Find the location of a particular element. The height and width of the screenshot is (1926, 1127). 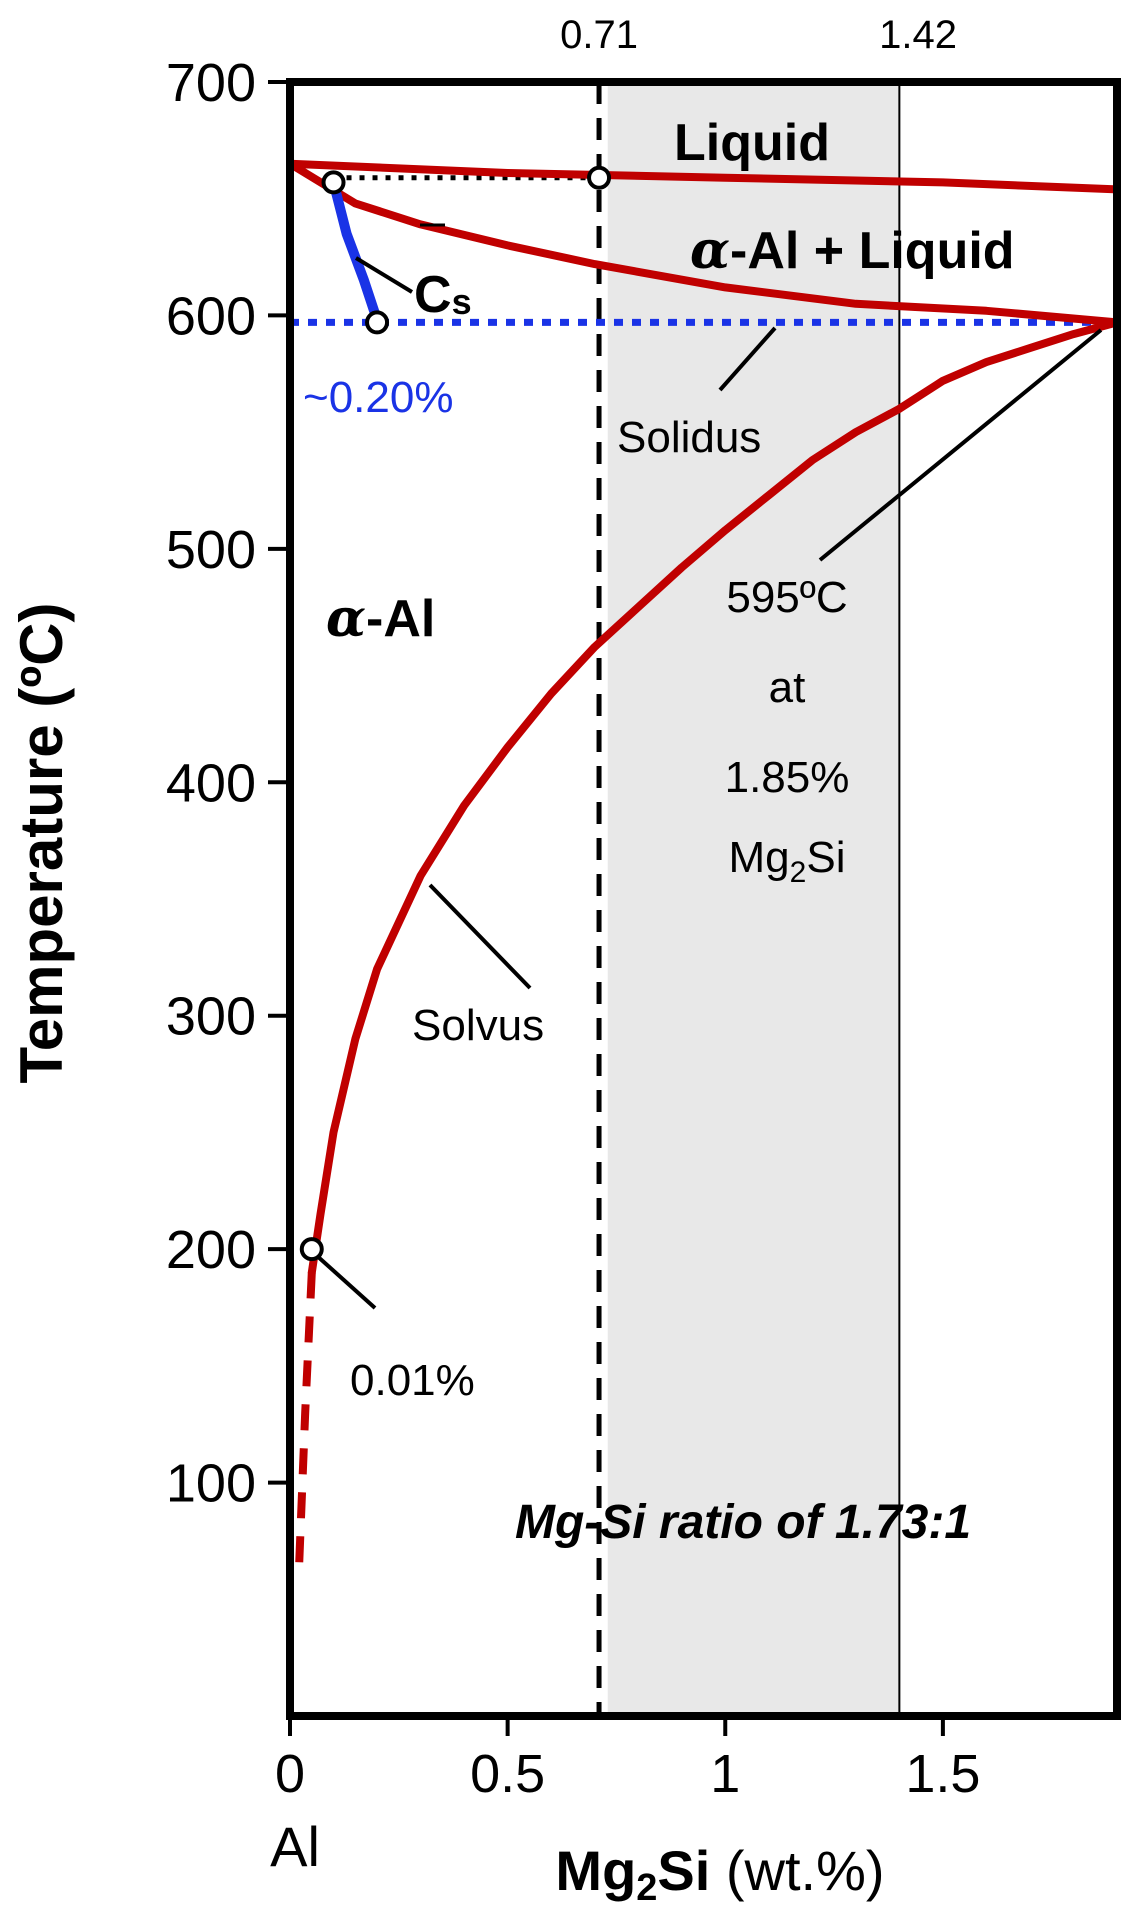

y-tick-label: 400 is located at coordinates (211, 783).